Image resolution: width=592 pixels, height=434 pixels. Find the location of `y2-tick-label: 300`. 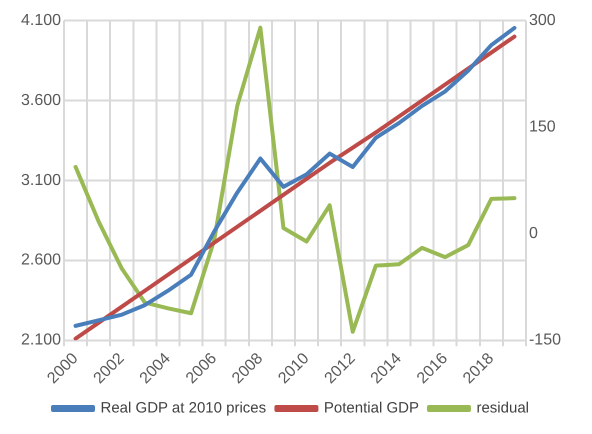

y2-tick-label: 300 is located at coordinates (542, 21).